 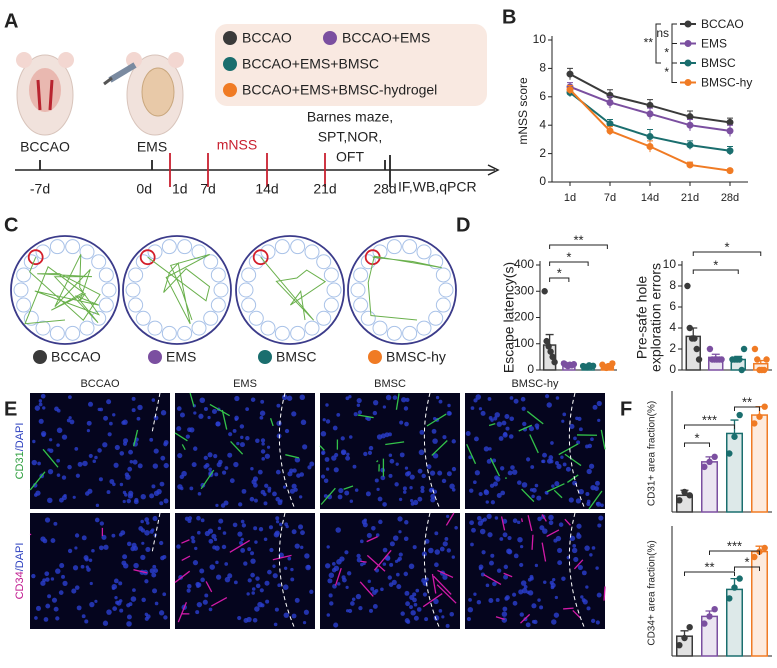 What do you see at coordinates (535, 571) in the screenshot?
I see `micrograph-bg` at bounding box center [535, 571].